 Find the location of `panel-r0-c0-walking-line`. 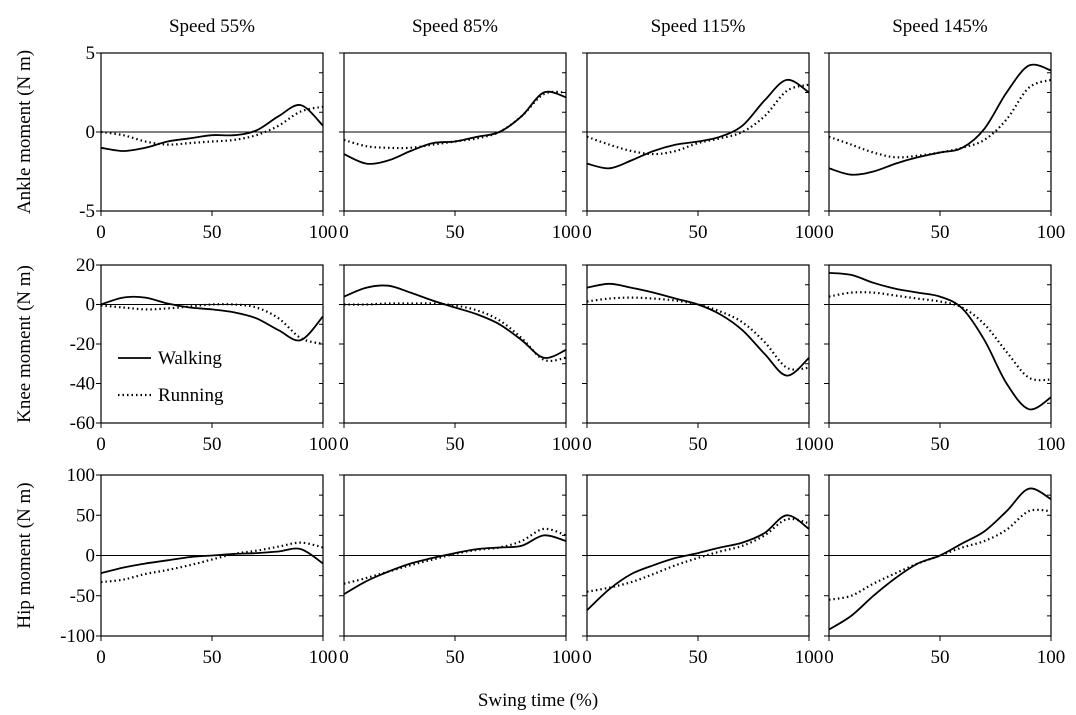

panel-r0-c0-walking-line is located at coordinates (212, 128).